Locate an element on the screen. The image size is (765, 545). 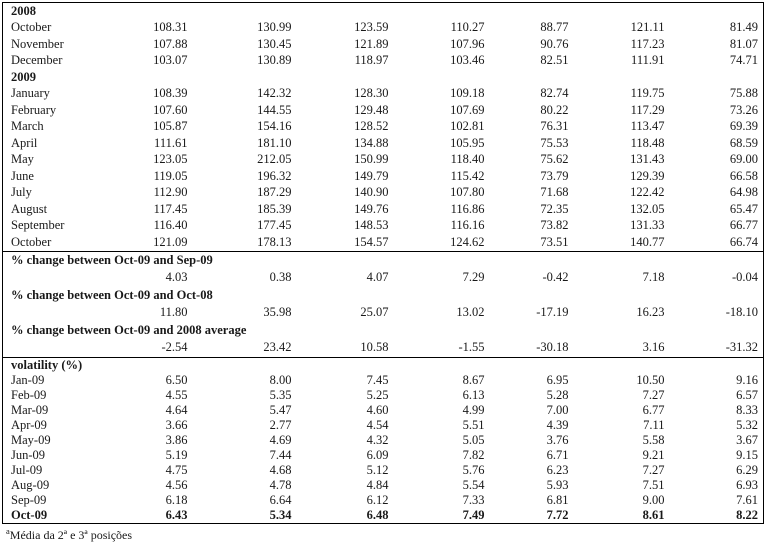
row-label-cell: April is located at coordinates (24, 142).